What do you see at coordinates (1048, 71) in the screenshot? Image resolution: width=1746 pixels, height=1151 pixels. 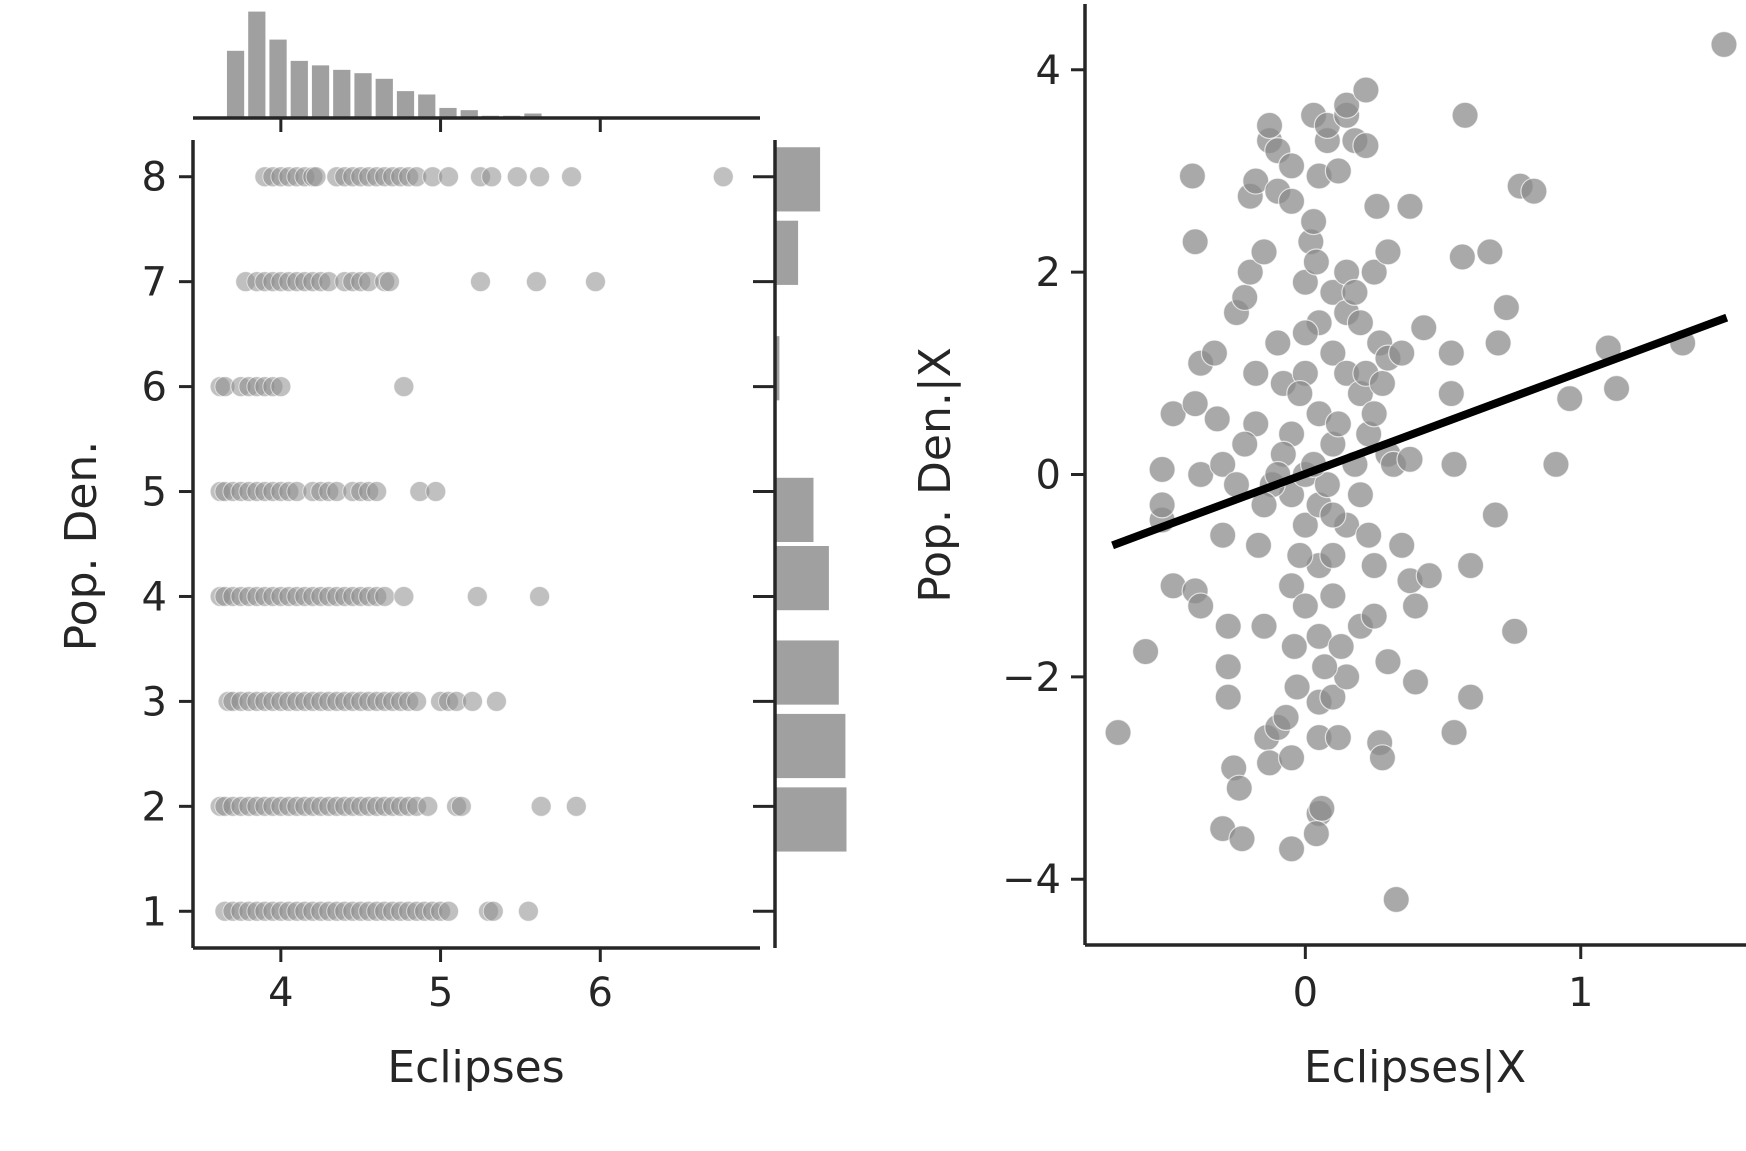 I see `partial-y-tick-label: 4` at bounding box center [1048, 71].